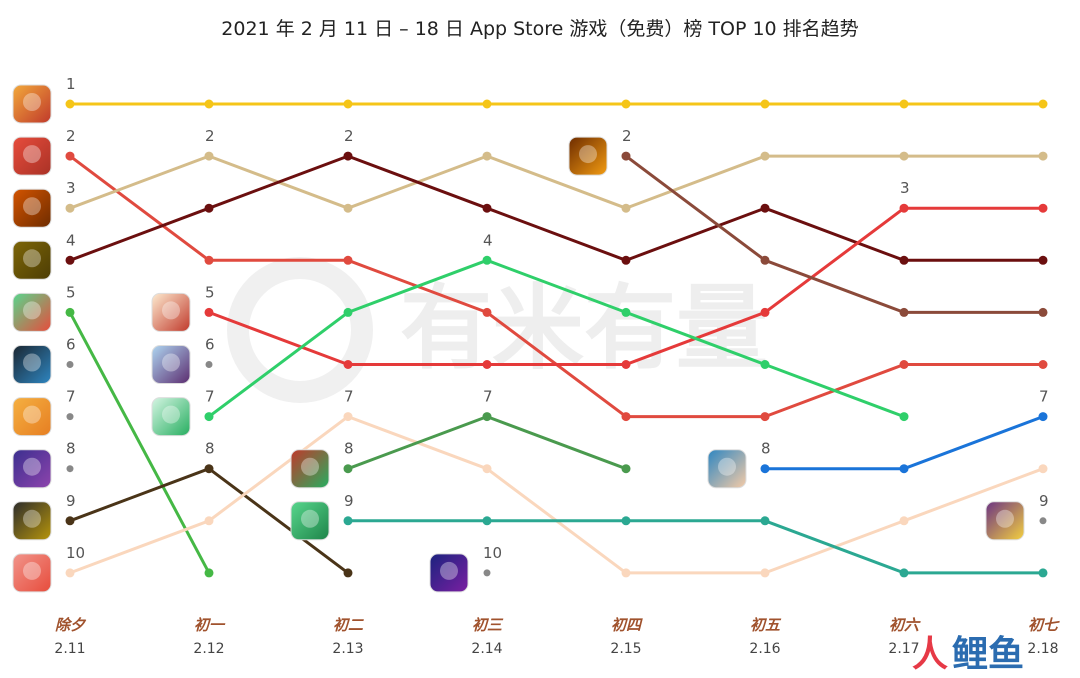  I want to click on game-icon-3-glyph, so click(32, 206).